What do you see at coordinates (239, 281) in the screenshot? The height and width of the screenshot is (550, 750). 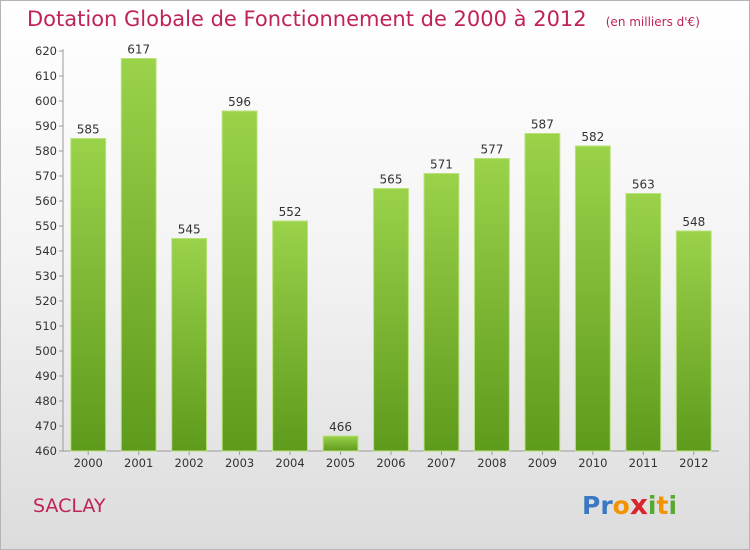 I see `bar-2003` at bounding box center [239, 281].